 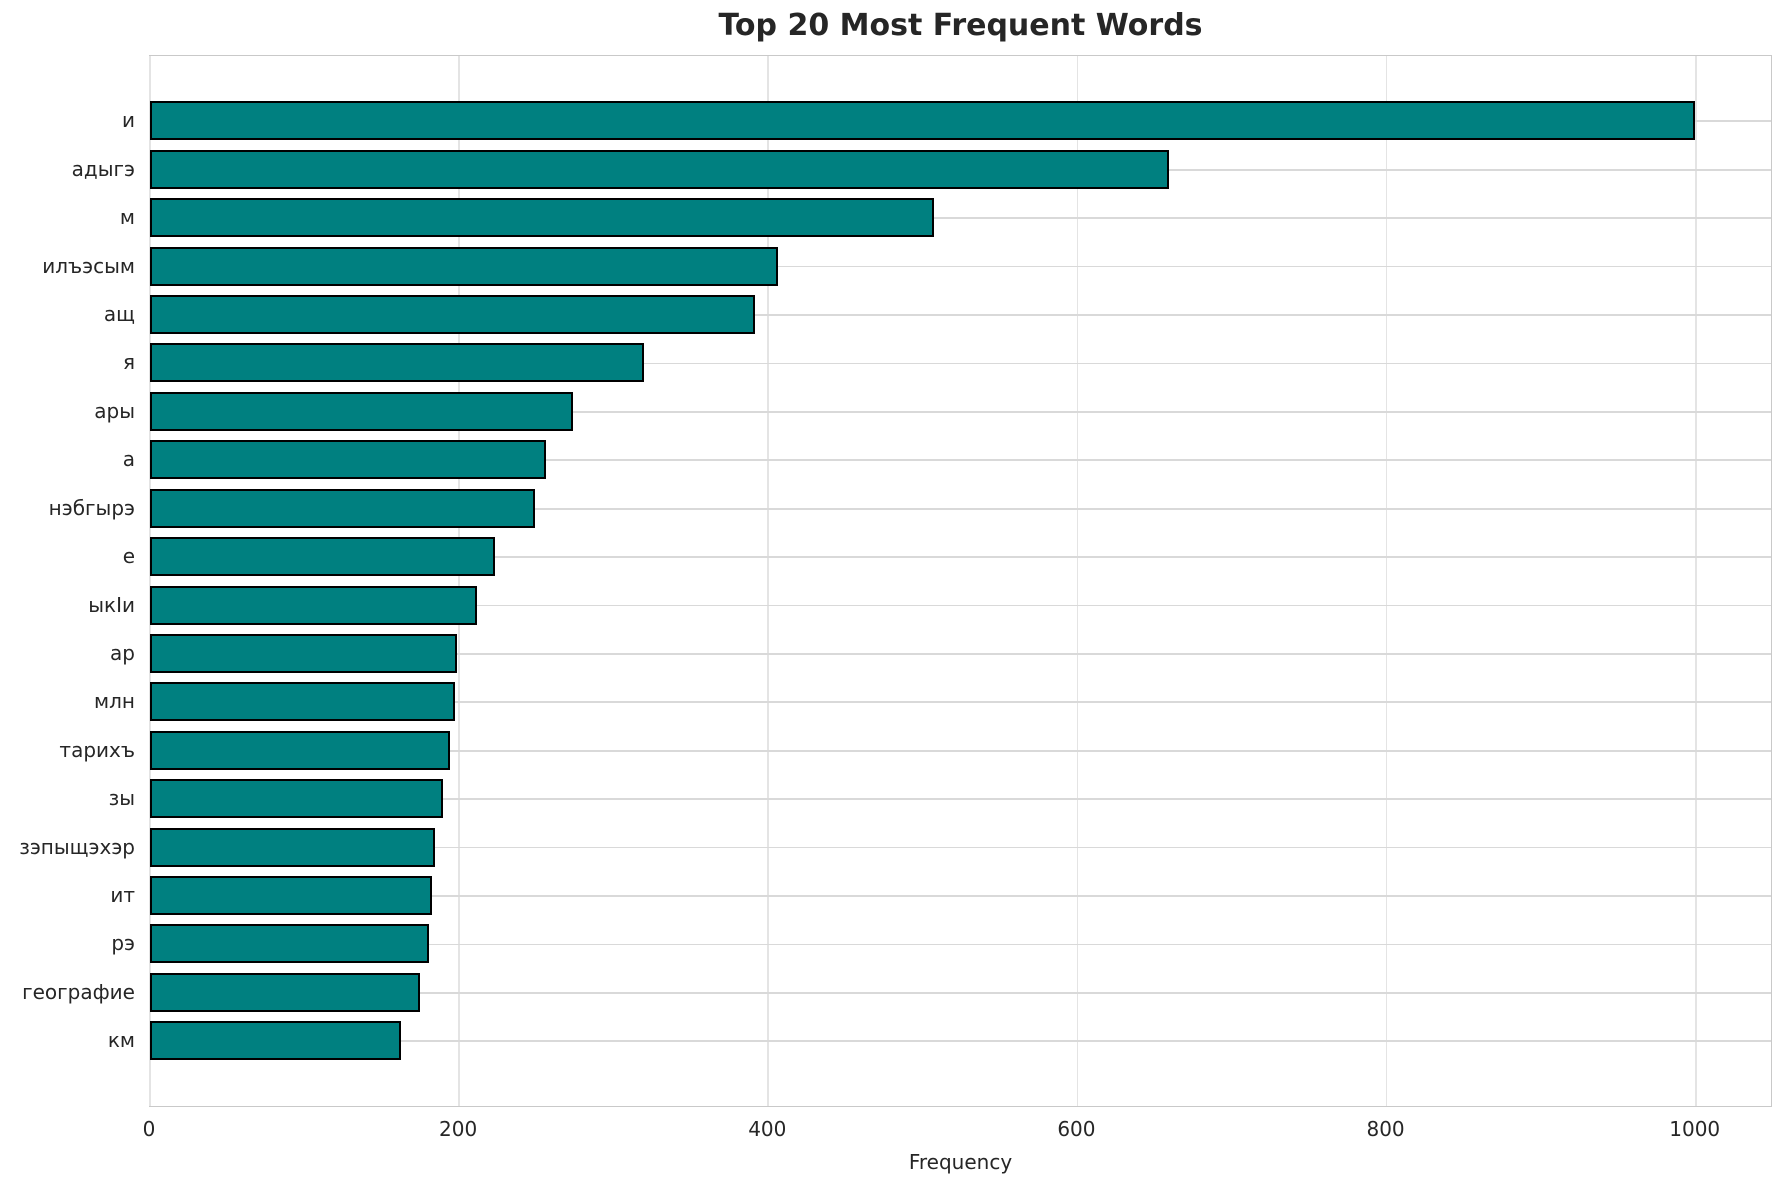 What do you see at coordinates (149, 1129) in the screenshot?
I see `x-tick-label: 0` at bounding box center [149, 1129].